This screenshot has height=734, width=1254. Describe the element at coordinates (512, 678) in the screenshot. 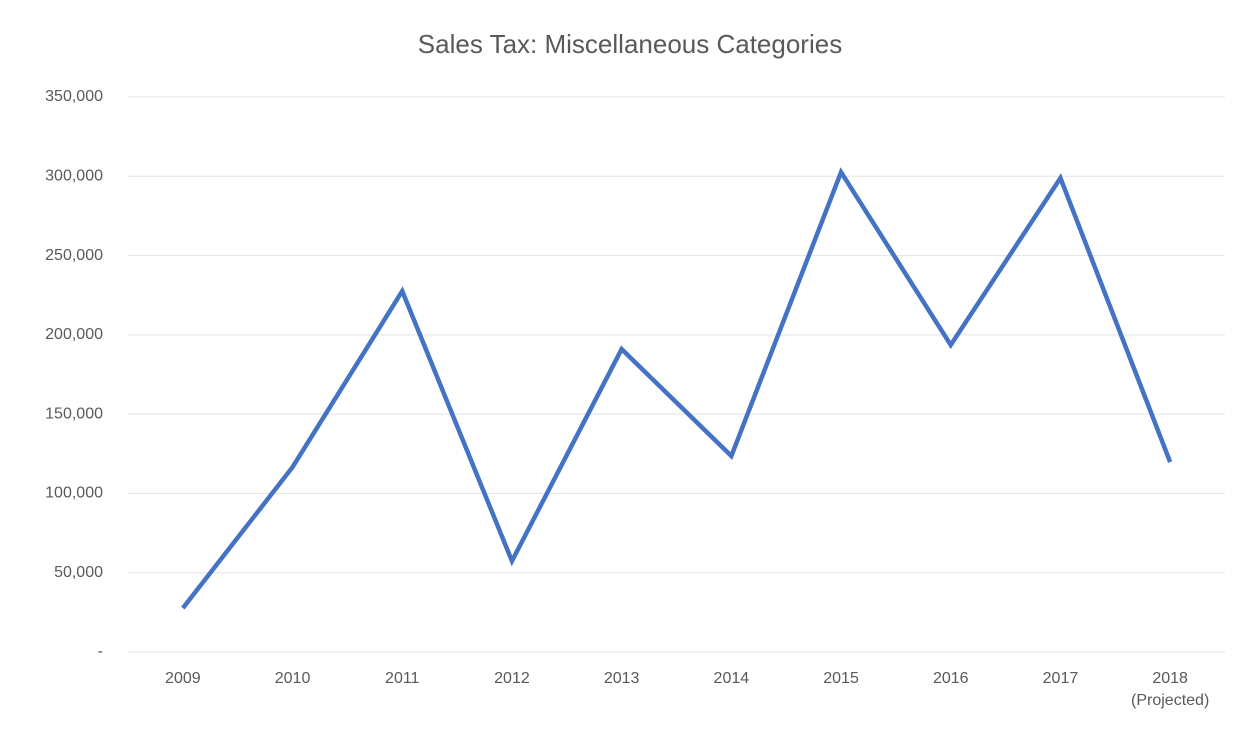

I see `x-tick-label: 2012` at that location.